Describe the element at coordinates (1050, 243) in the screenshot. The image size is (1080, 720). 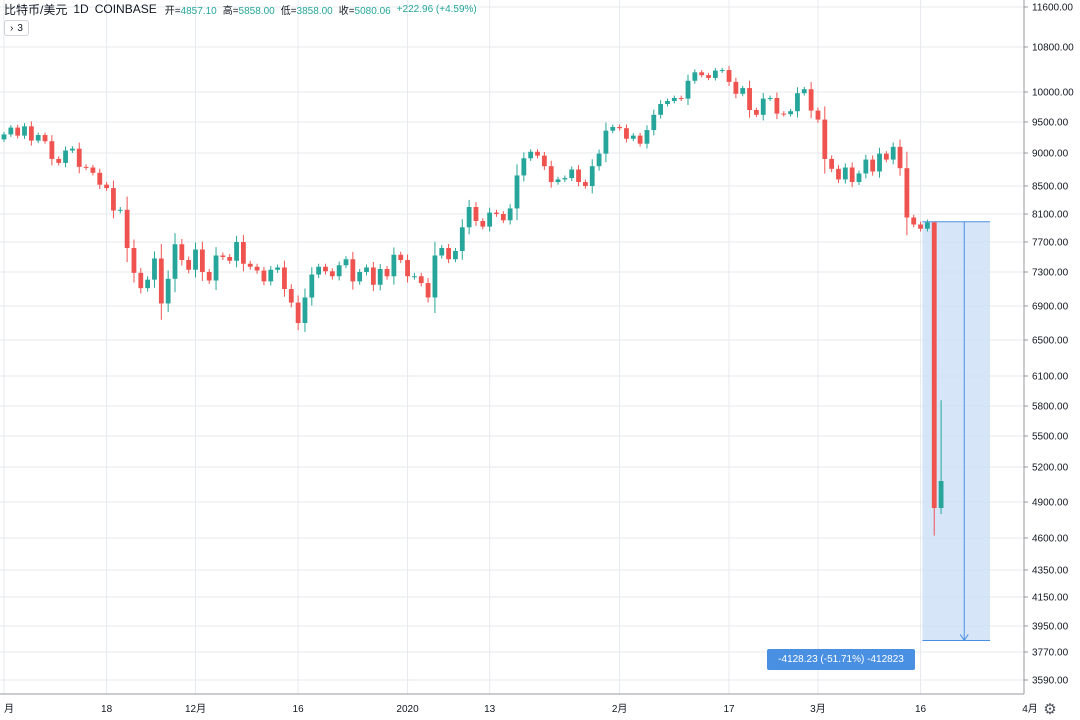
I see `price-tick-label: 7700.00` at that location.